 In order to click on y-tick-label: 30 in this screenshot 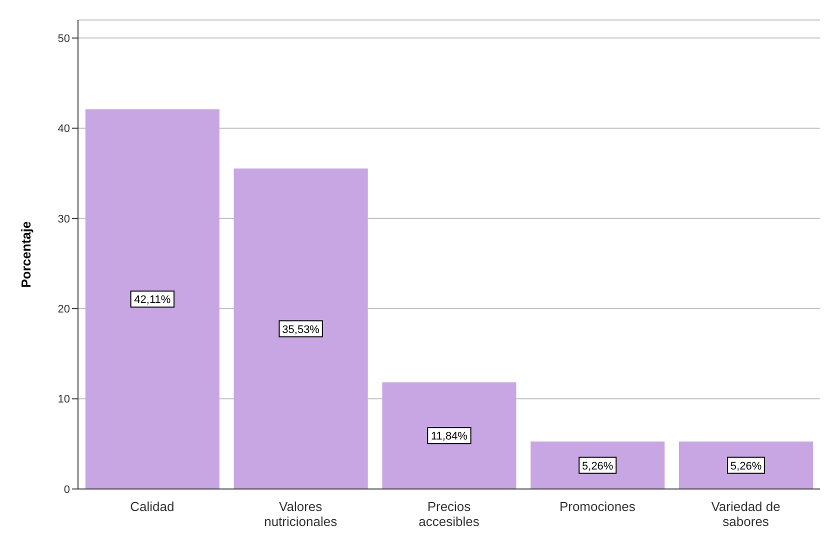, I will do `click(64, 219)`.